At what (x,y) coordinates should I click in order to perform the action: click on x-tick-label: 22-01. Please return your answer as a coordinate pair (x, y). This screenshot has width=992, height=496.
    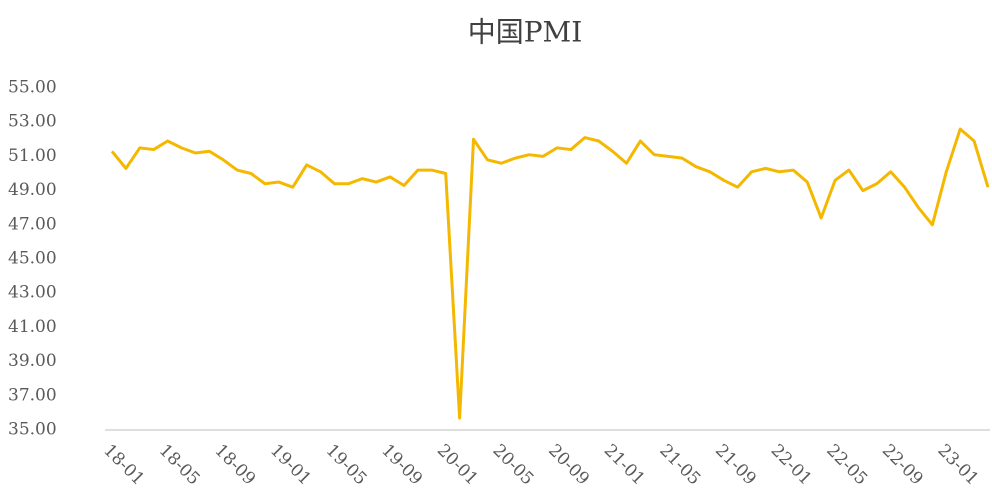
    Looking at the image, I should click on (791, 465).